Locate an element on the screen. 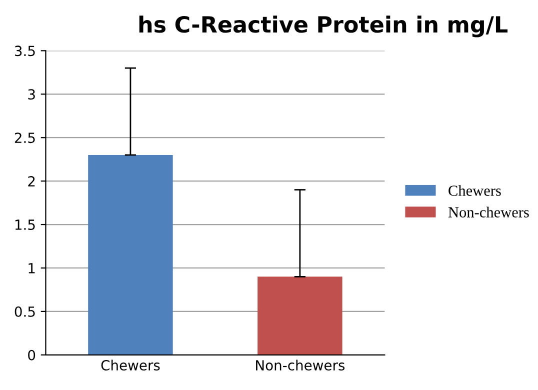 This screenshot has width=538, height=390. legend-label: Non-chewers is located at coordinates (488, 212).